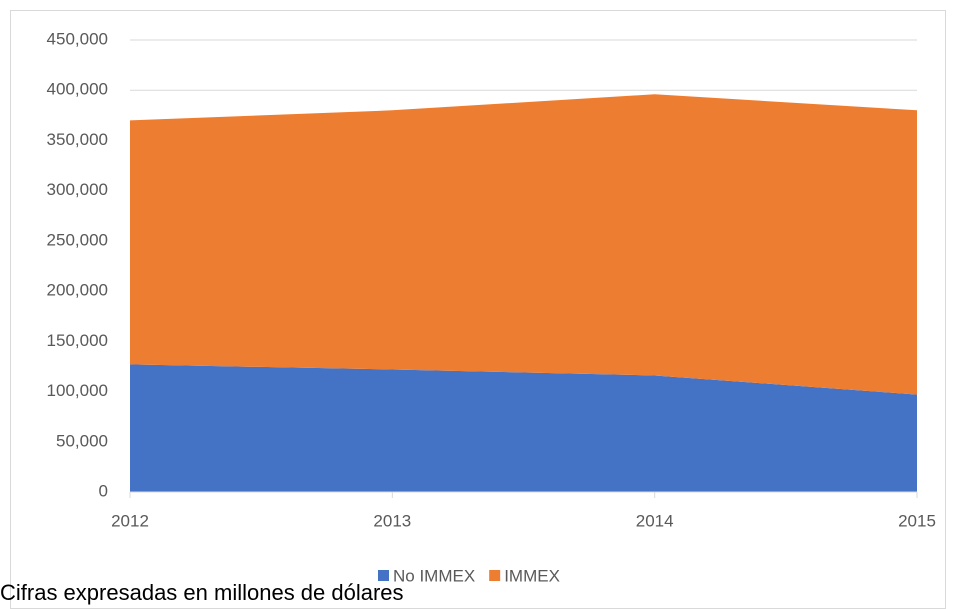 The image size is (956, 609). I want to click on y-tick-label: 250,000, so click(77, 239).